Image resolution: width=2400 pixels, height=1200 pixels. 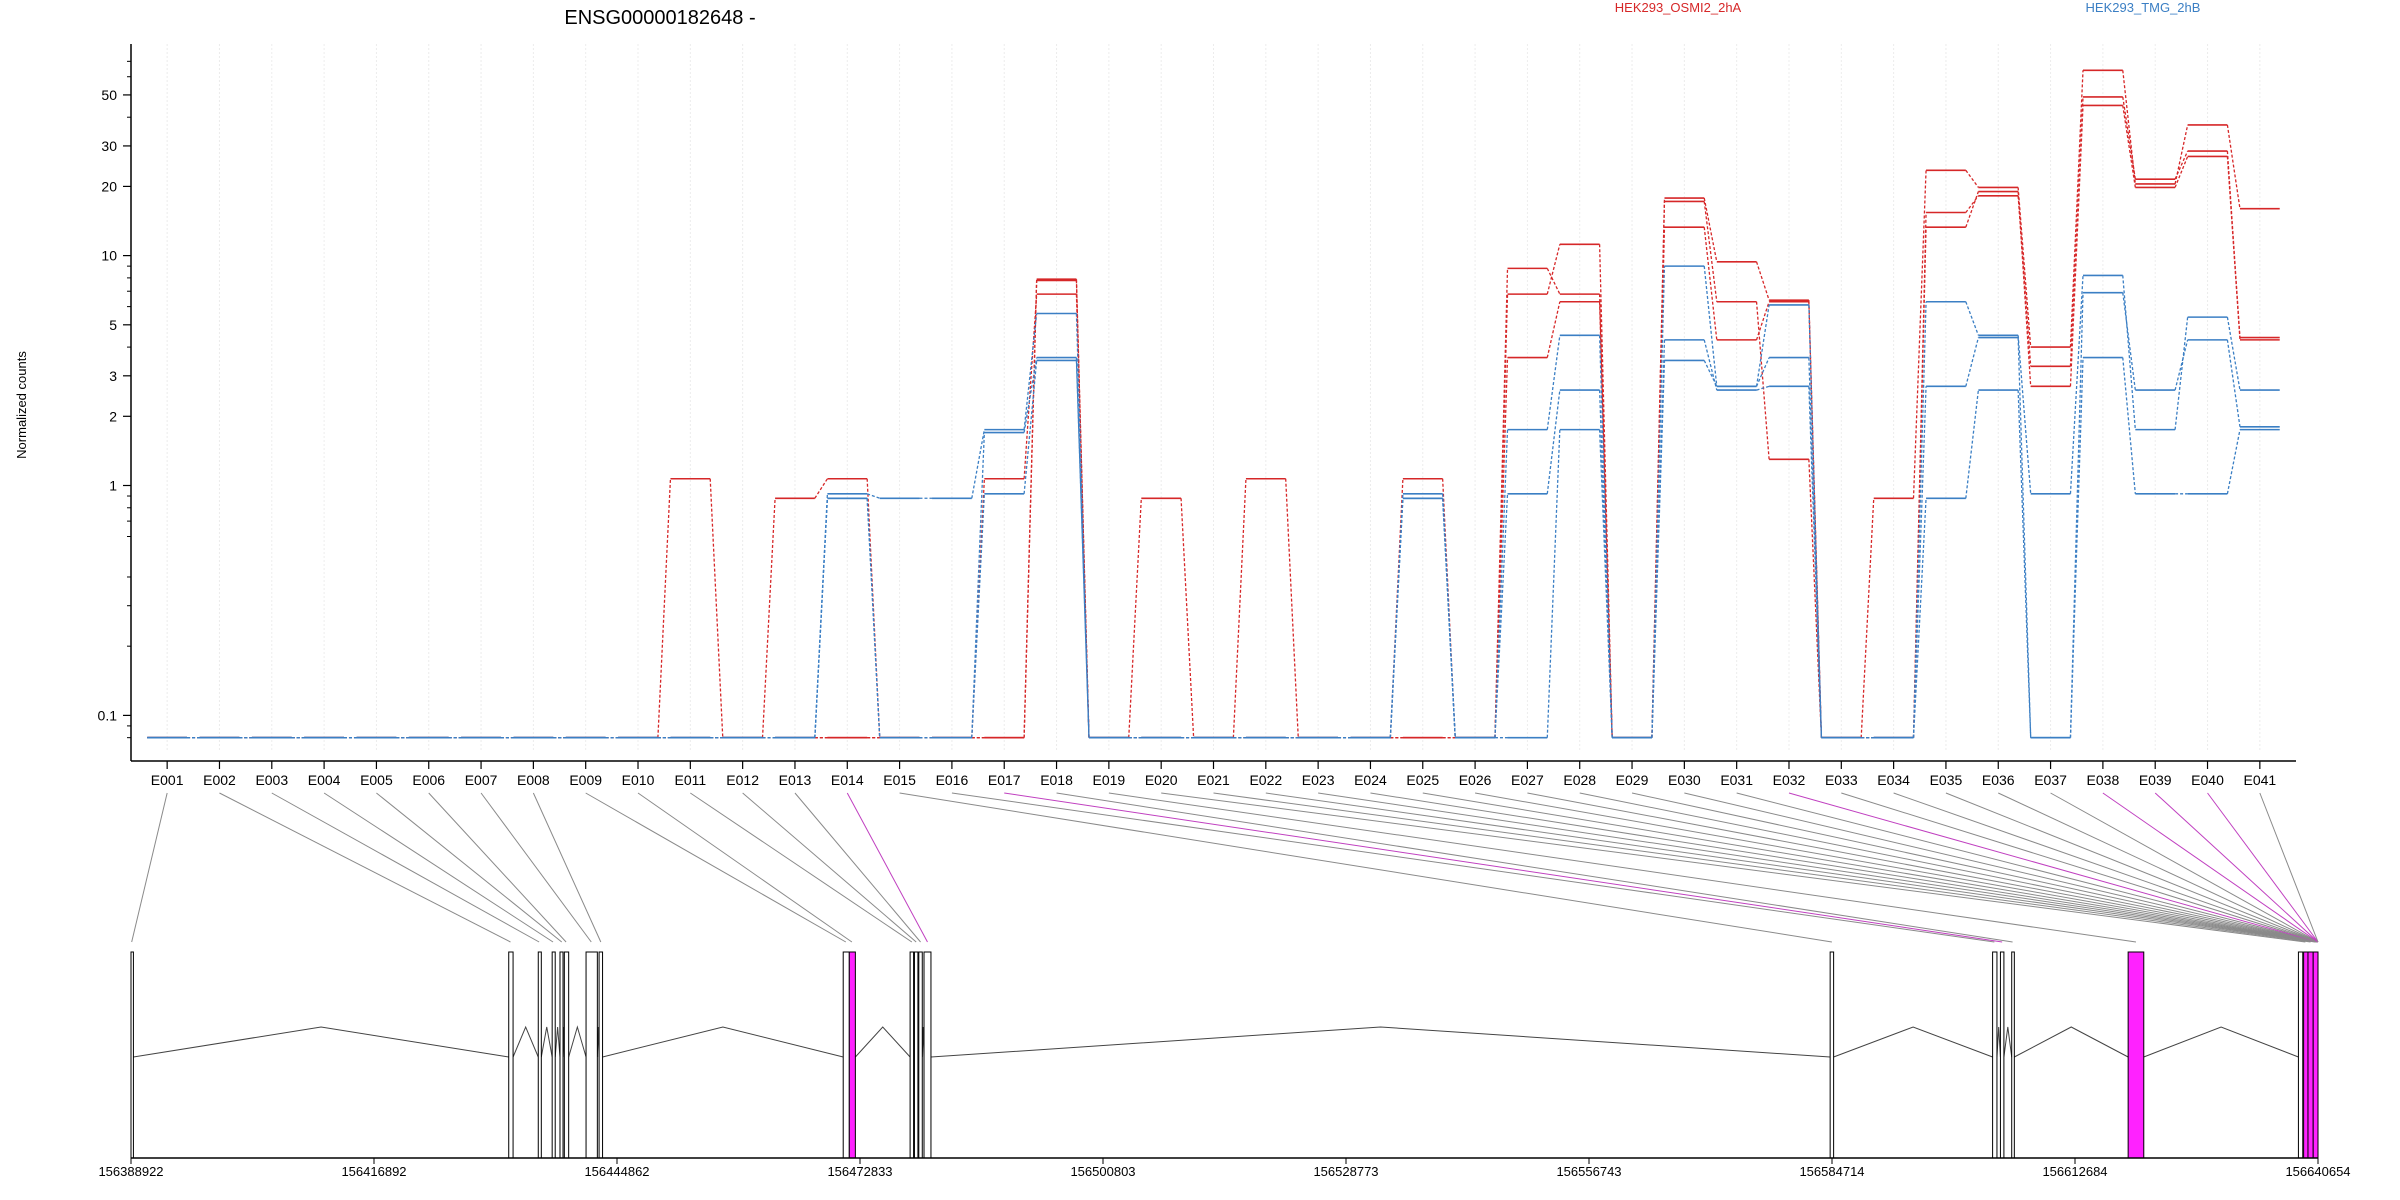 I want to click on x-tick-label: E040, so click(x=2207, y=780).